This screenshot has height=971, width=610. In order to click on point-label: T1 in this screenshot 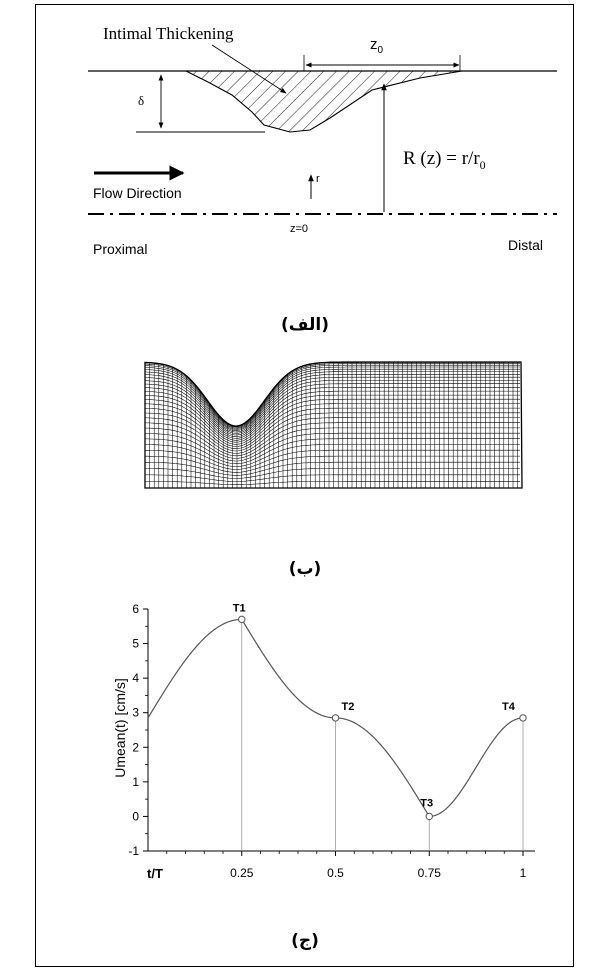, I will do `click(239, 608)`.